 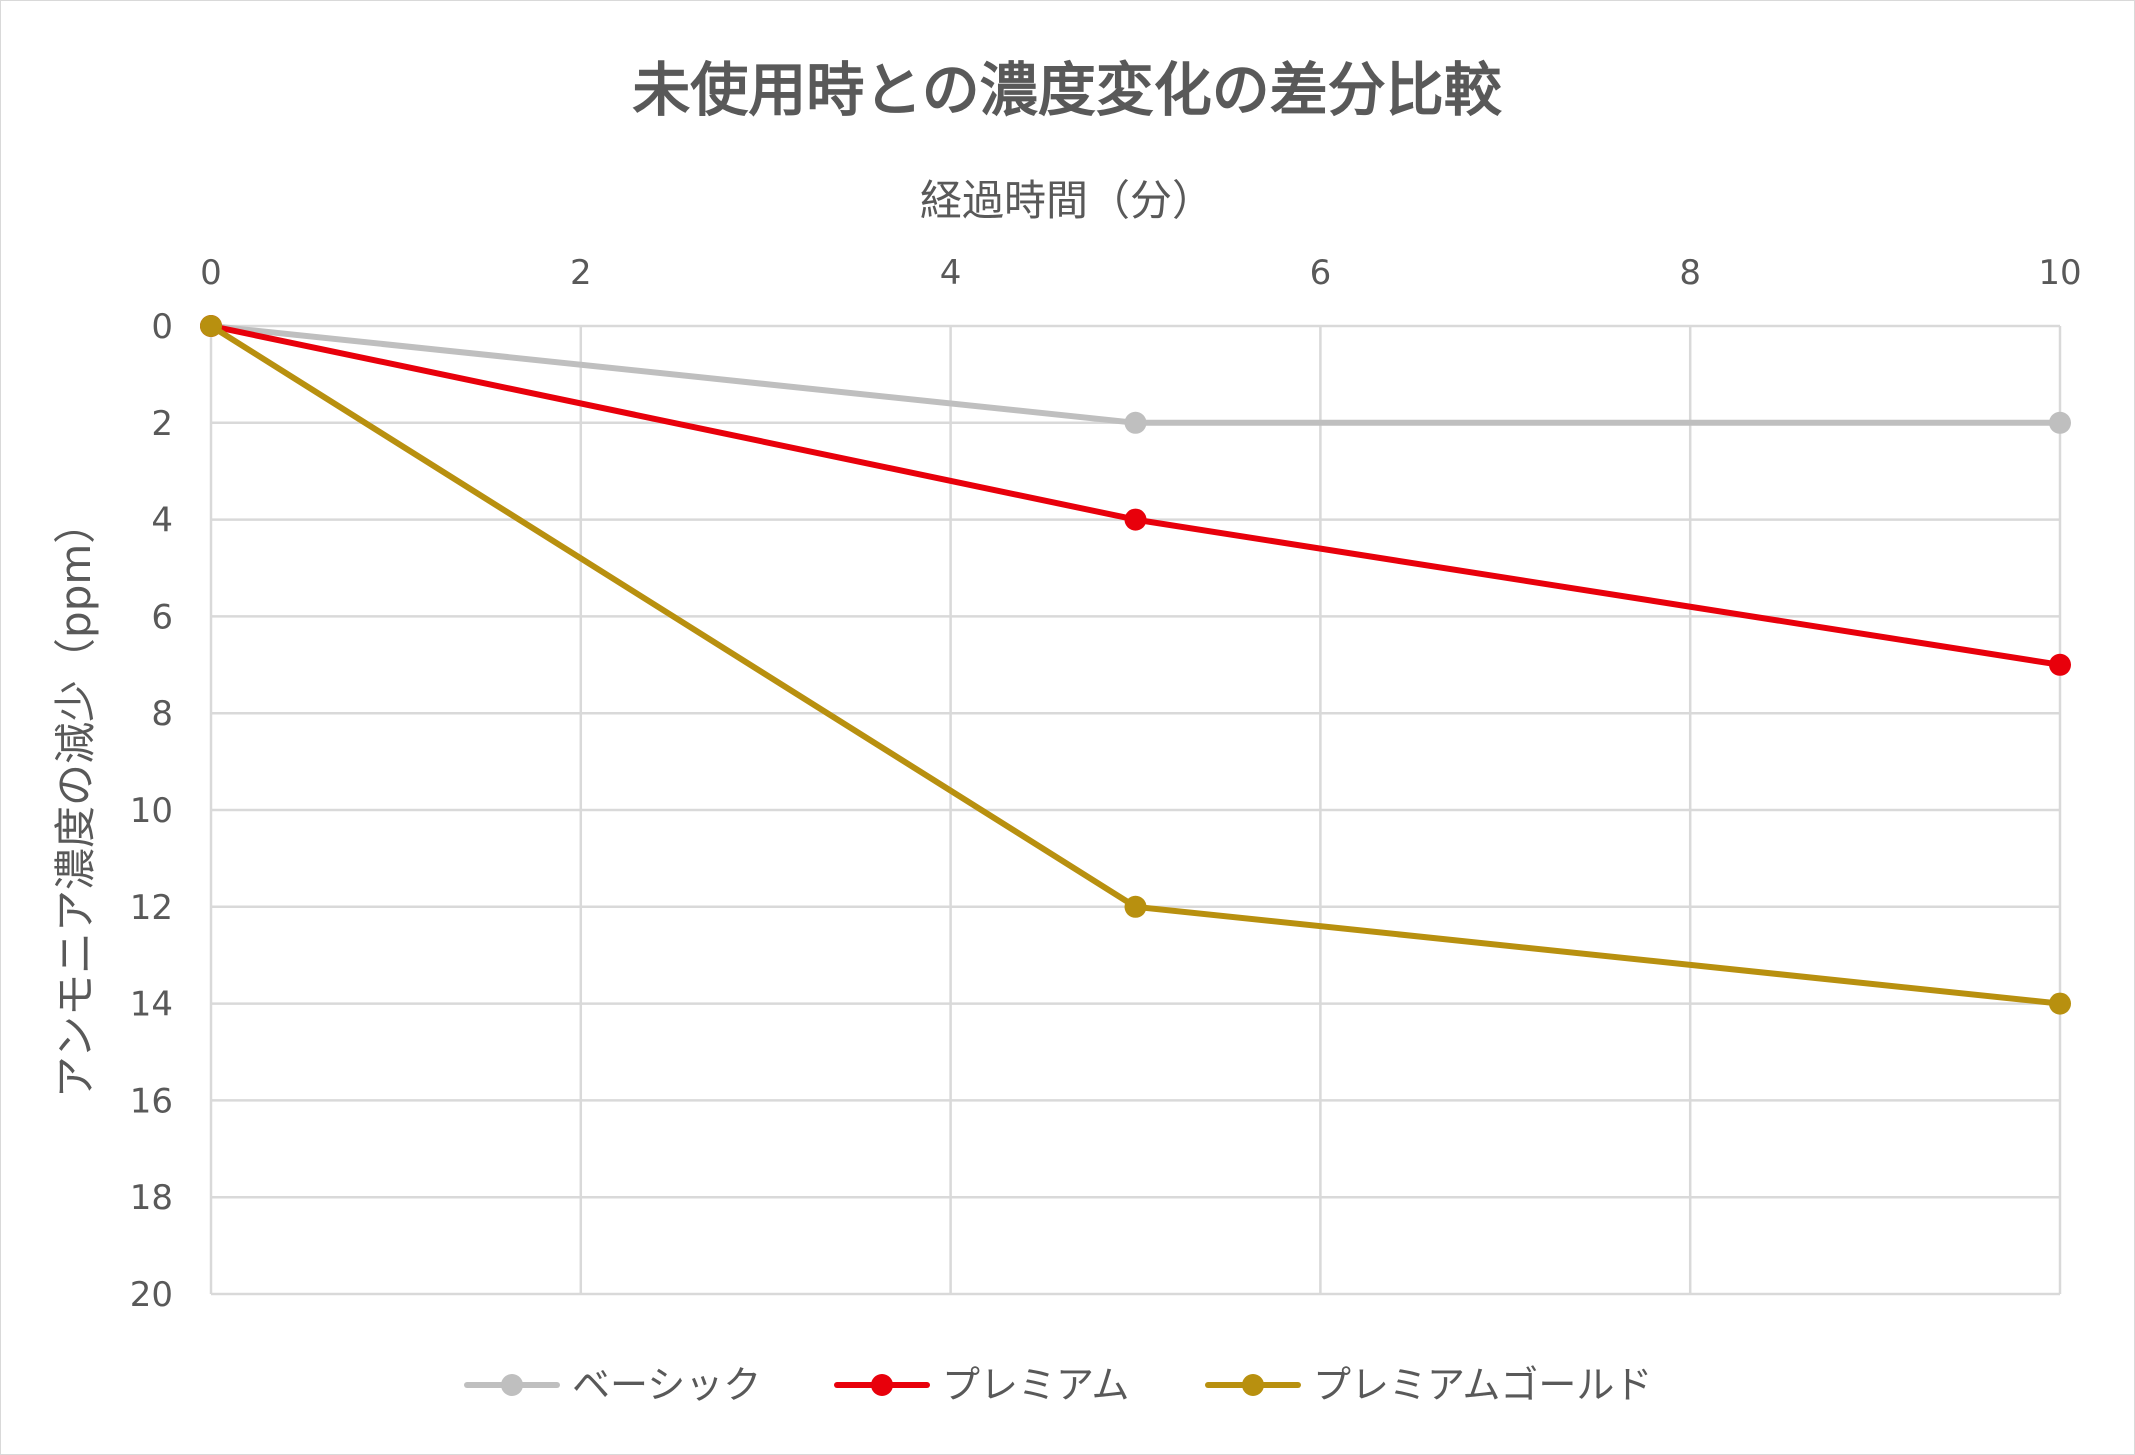 I want to click on x-tick-label: 2, so click(x=581, y=273).